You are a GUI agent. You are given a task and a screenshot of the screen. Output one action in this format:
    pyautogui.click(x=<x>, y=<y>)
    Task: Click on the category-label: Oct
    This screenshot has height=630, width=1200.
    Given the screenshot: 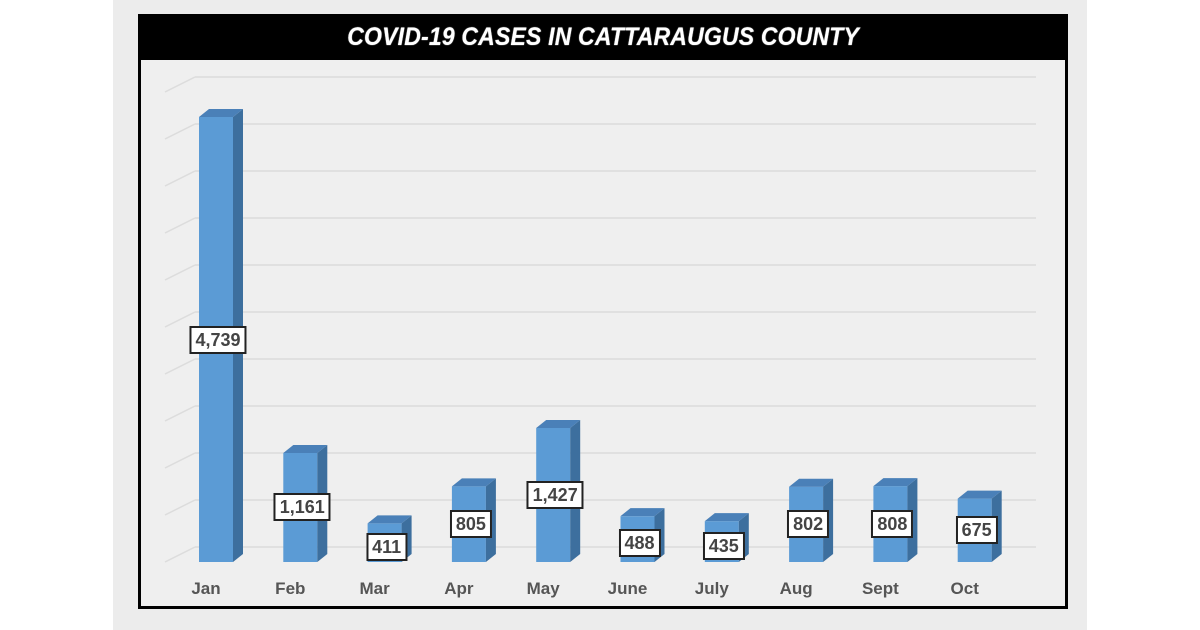 What is the action you would take?
    pyautogui.click(x=964, y=588)
    